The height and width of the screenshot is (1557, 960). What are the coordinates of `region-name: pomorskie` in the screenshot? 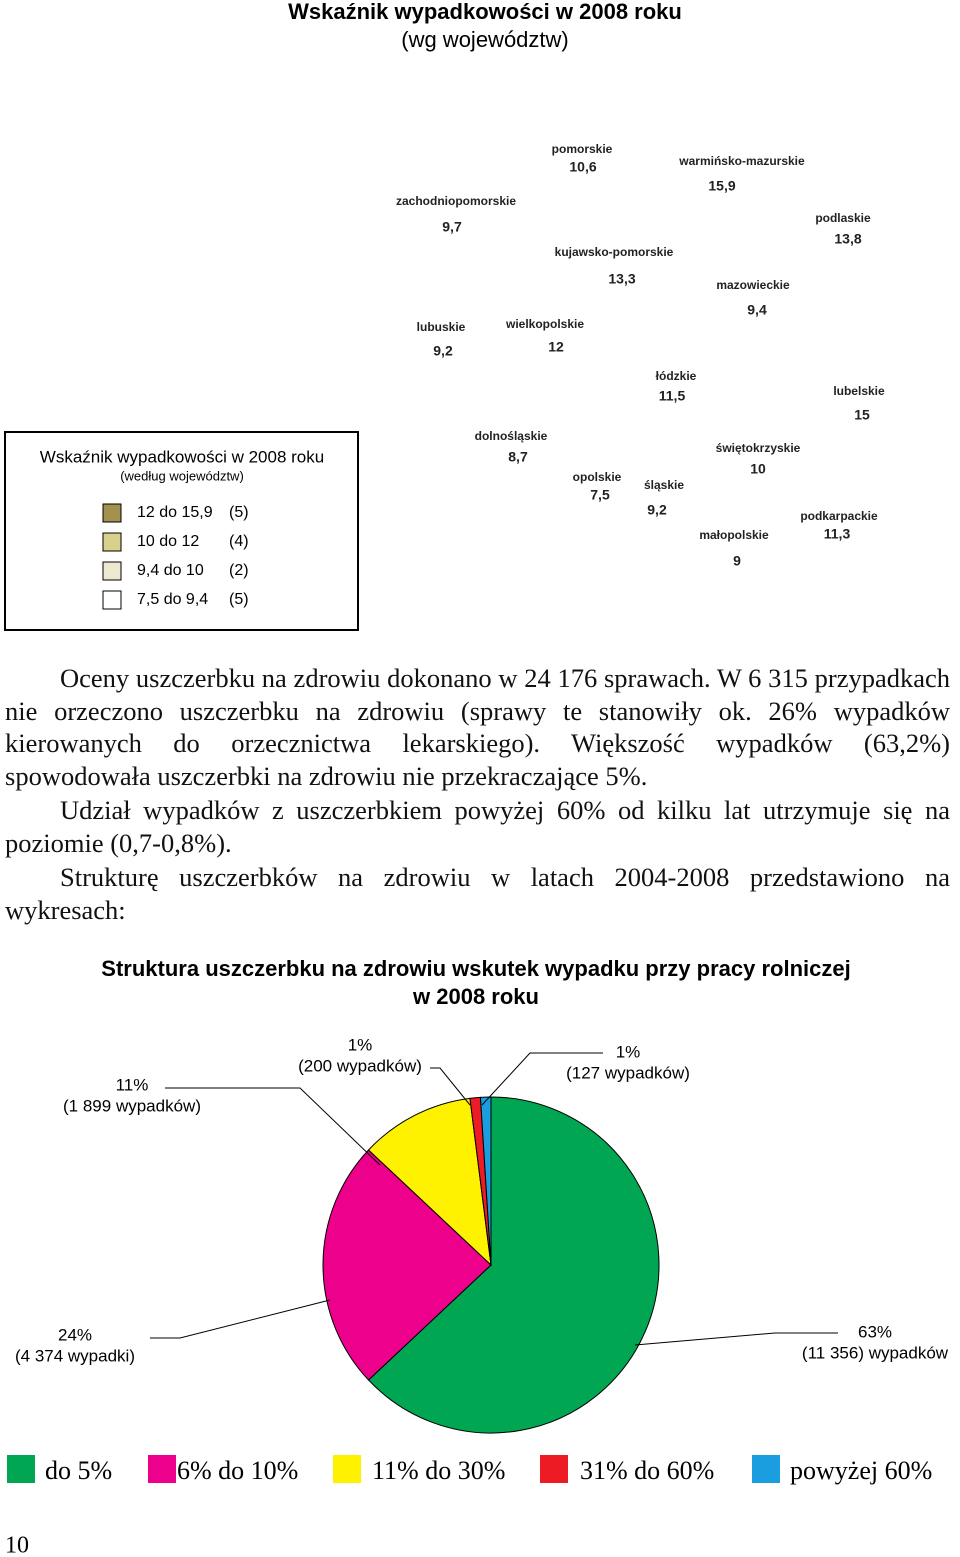 It's located at (582, 149).